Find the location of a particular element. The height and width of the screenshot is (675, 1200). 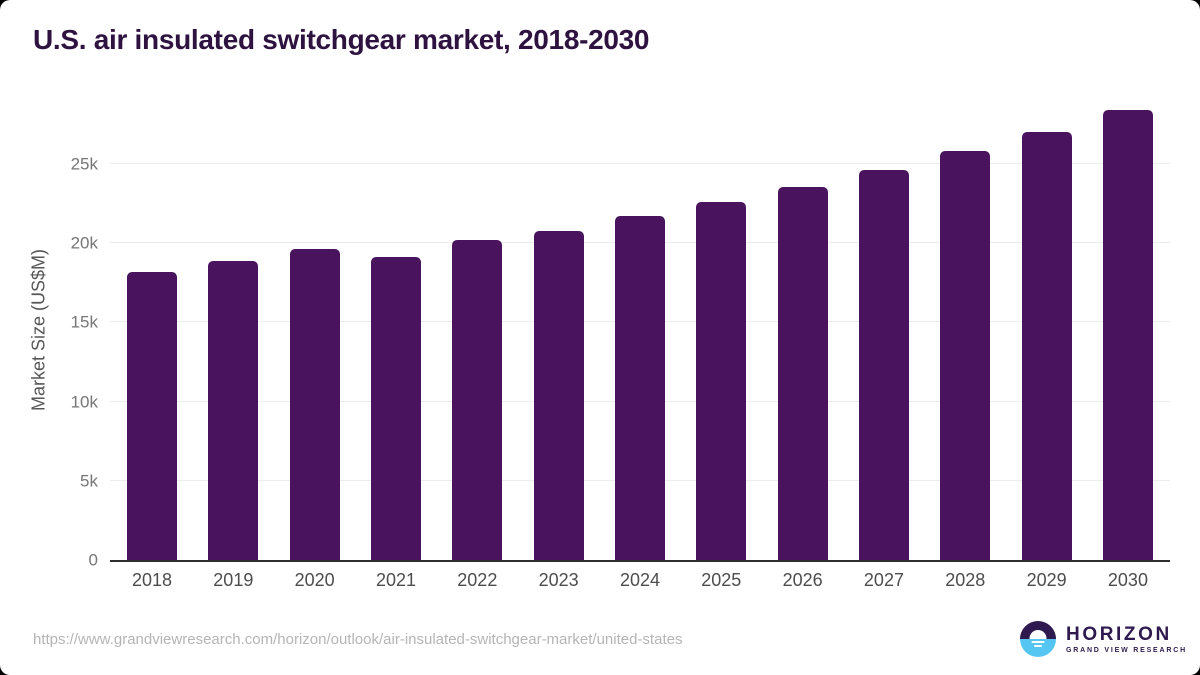

logo-water-half is located at coordinates (1038, 648).